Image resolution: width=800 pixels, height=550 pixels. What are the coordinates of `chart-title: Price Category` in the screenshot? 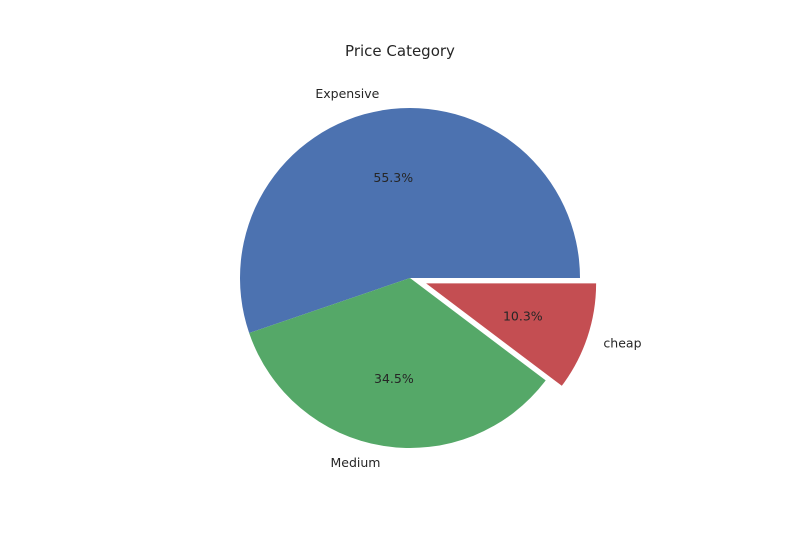 It's located at (400, 51).